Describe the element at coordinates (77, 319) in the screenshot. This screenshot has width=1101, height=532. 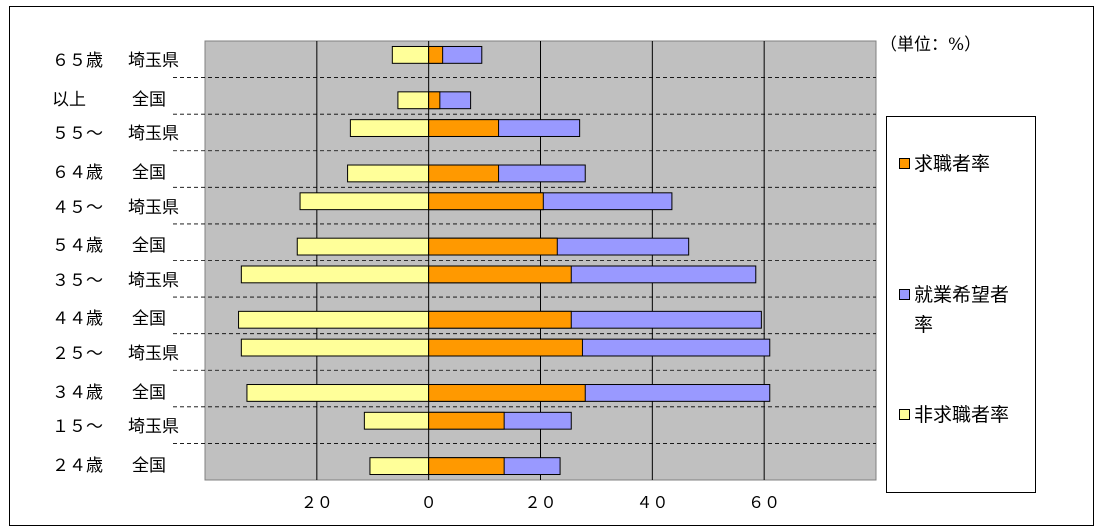
I see `group-label-3-line2: ４４歳` at that location.